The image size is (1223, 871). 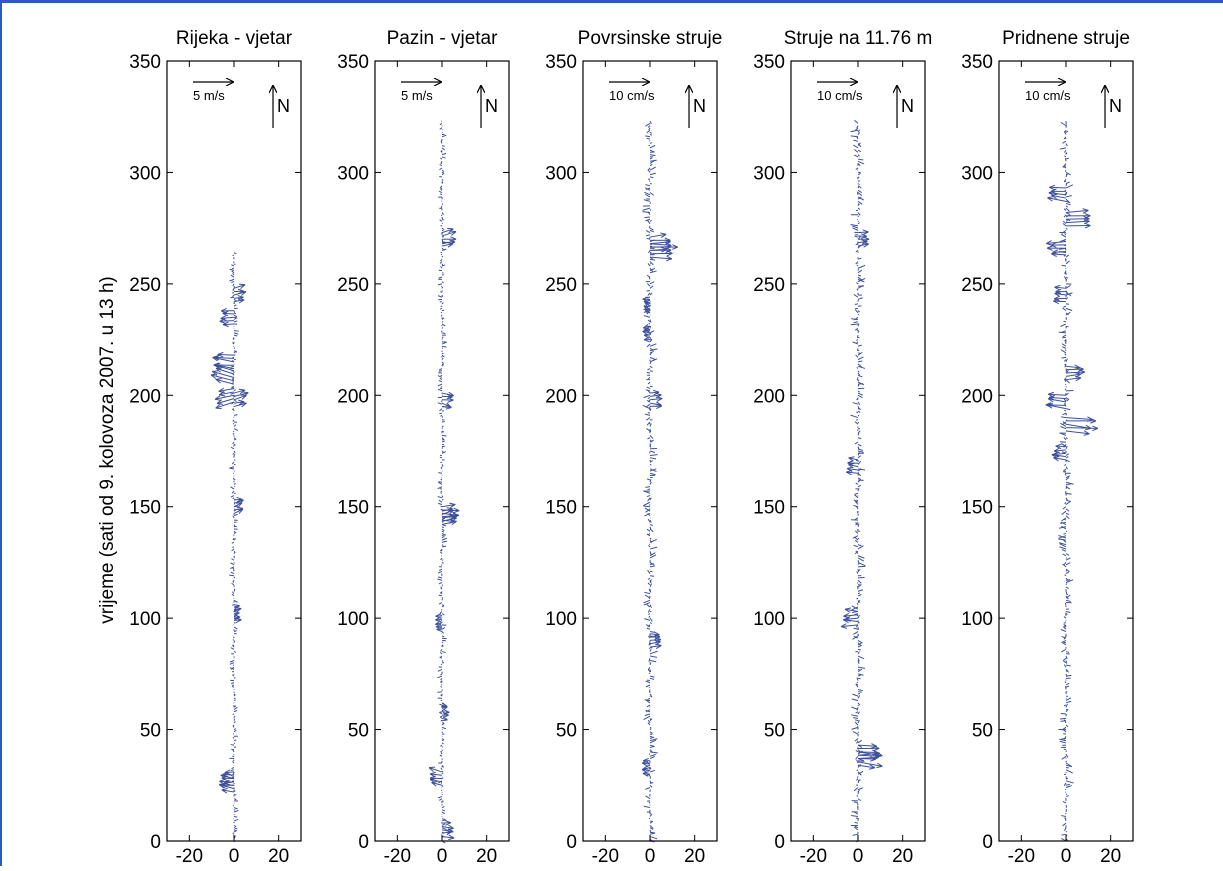 What do you see at coordinates (397, 856) in the screenshot?
I see `x-tick-label: -20` at bounding box center [397, 856].